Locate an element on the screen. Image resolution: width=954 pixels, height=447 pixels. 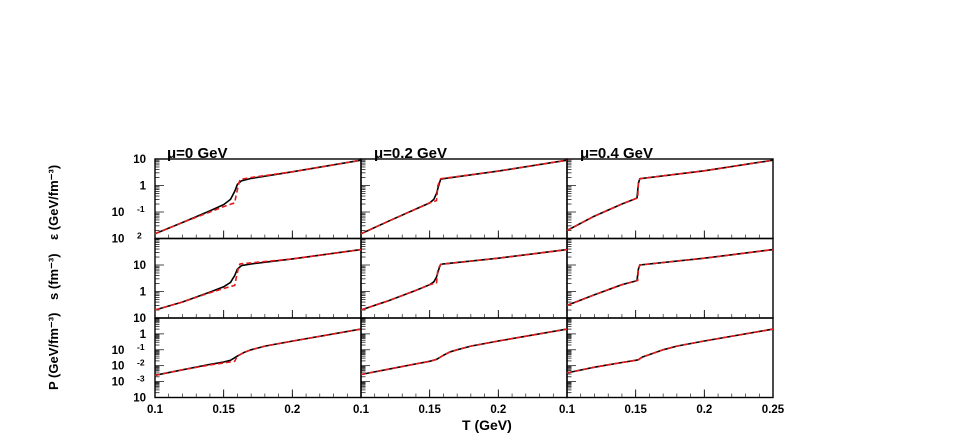
column-title-1: μ=0.2 GeV is located at coordinates (410, 153).